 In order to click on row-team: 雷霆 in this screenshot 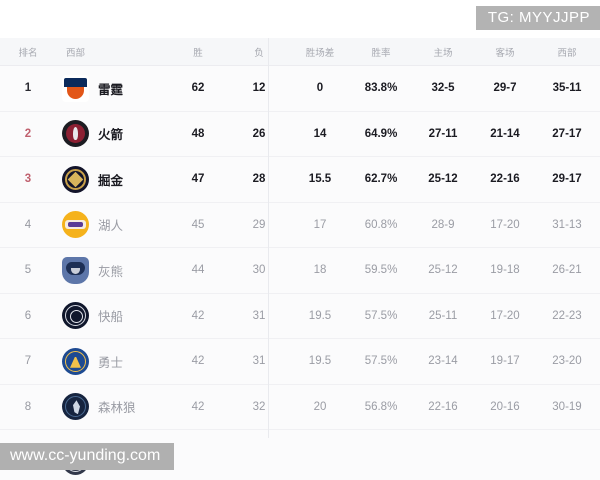, I will do `click(112, 88)`.